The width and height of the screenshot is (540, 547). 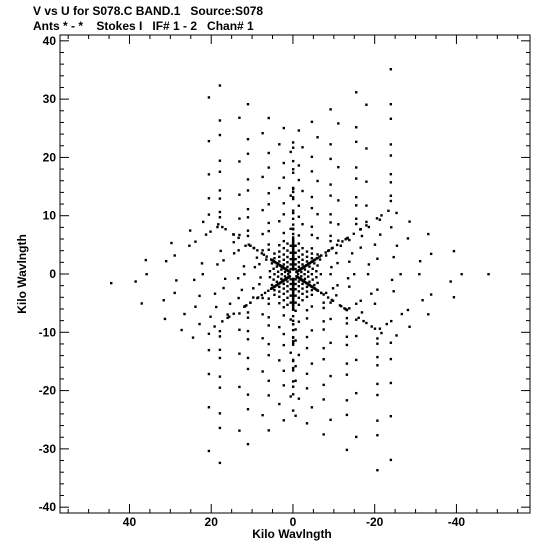 What do you see at coordinates (48, 507) in the screenshot?
I see `y-tick-label: -40` at bounding box center [48, 507].